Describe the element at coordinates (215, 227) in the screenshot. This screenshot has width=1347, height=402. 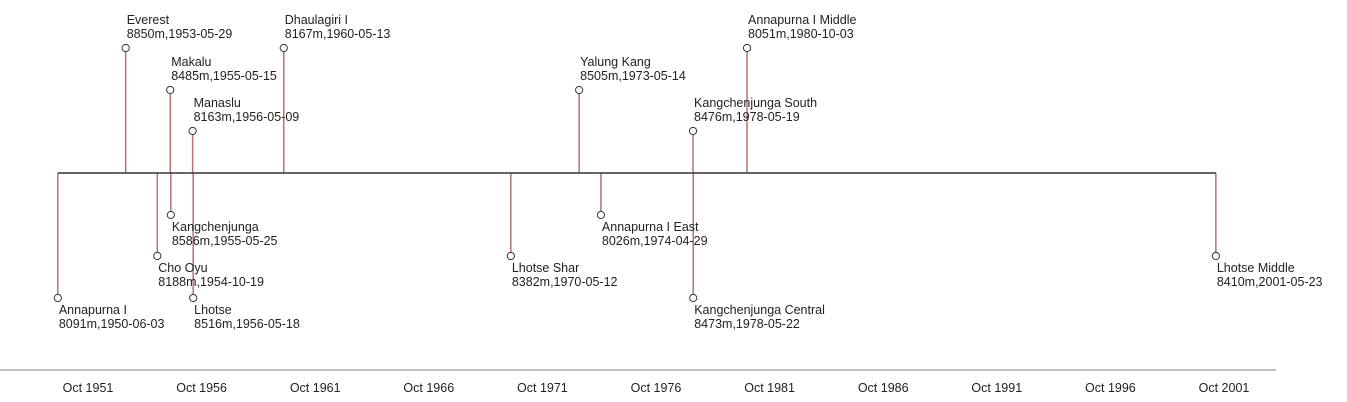
I see `event-name-label: Kangchenjunga` at that location.